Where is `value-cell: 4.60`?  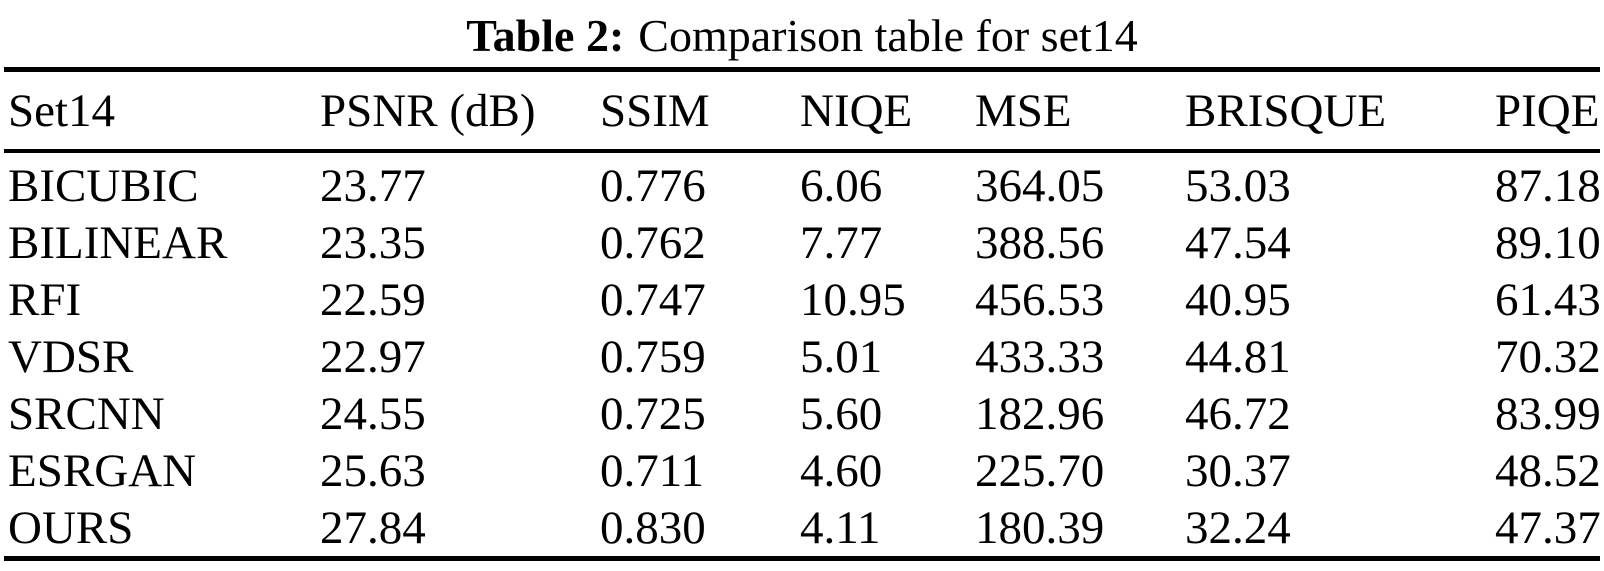
value-cell: 4.60 is located at coordinates (841, 470).